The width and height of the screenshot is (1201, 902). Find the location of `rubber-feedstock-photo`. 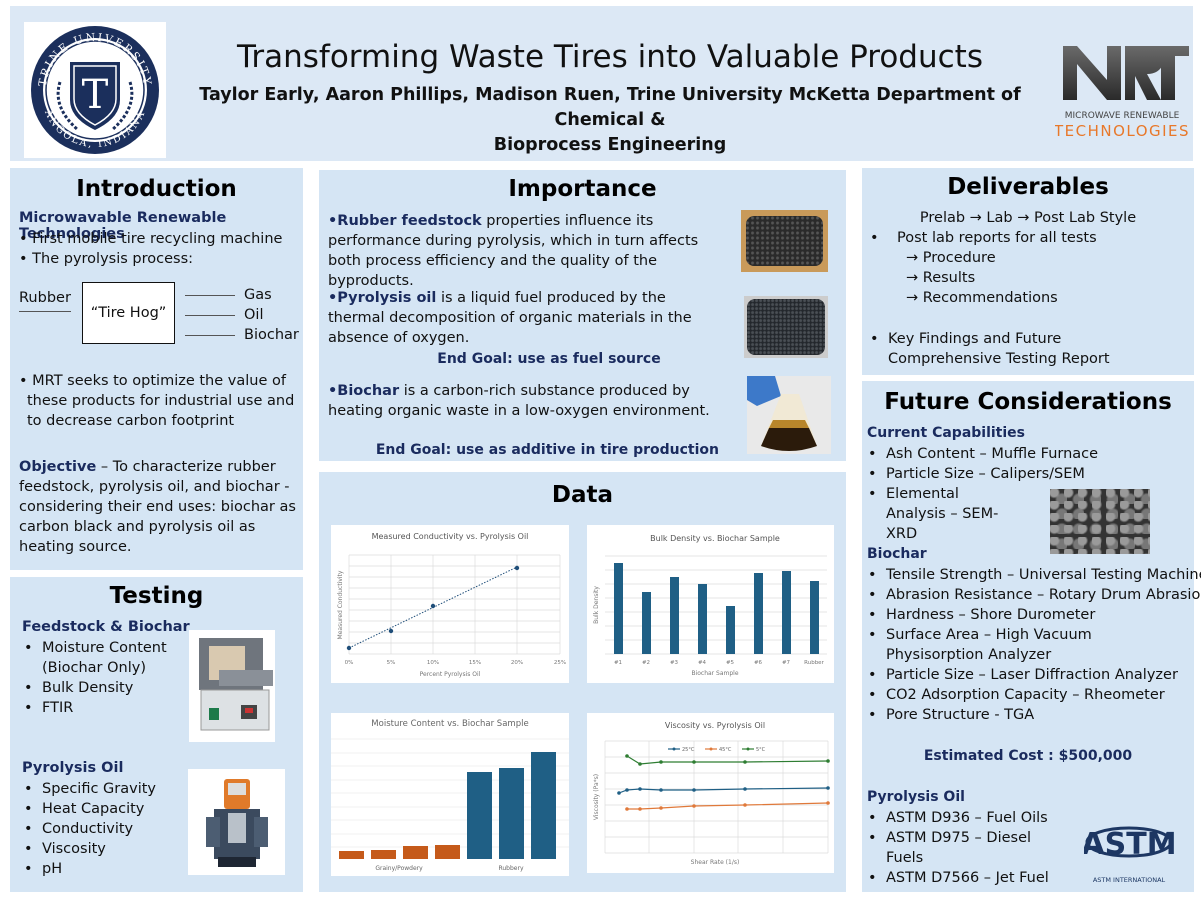

rubber-feedstock-photo is located at coordinates (784, 241).